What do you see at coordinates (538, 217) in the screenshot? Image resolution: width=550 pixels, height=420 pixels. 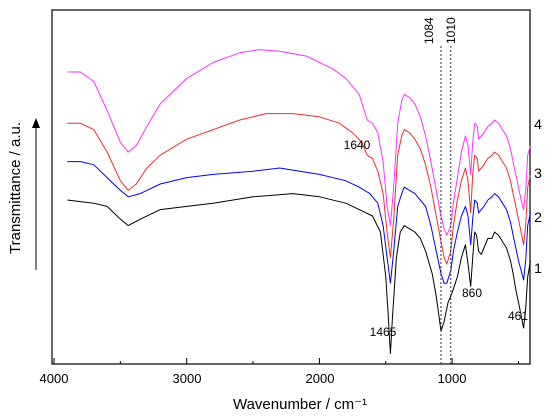 I see `series-label-2: 2` at bounding box center [538, 217].